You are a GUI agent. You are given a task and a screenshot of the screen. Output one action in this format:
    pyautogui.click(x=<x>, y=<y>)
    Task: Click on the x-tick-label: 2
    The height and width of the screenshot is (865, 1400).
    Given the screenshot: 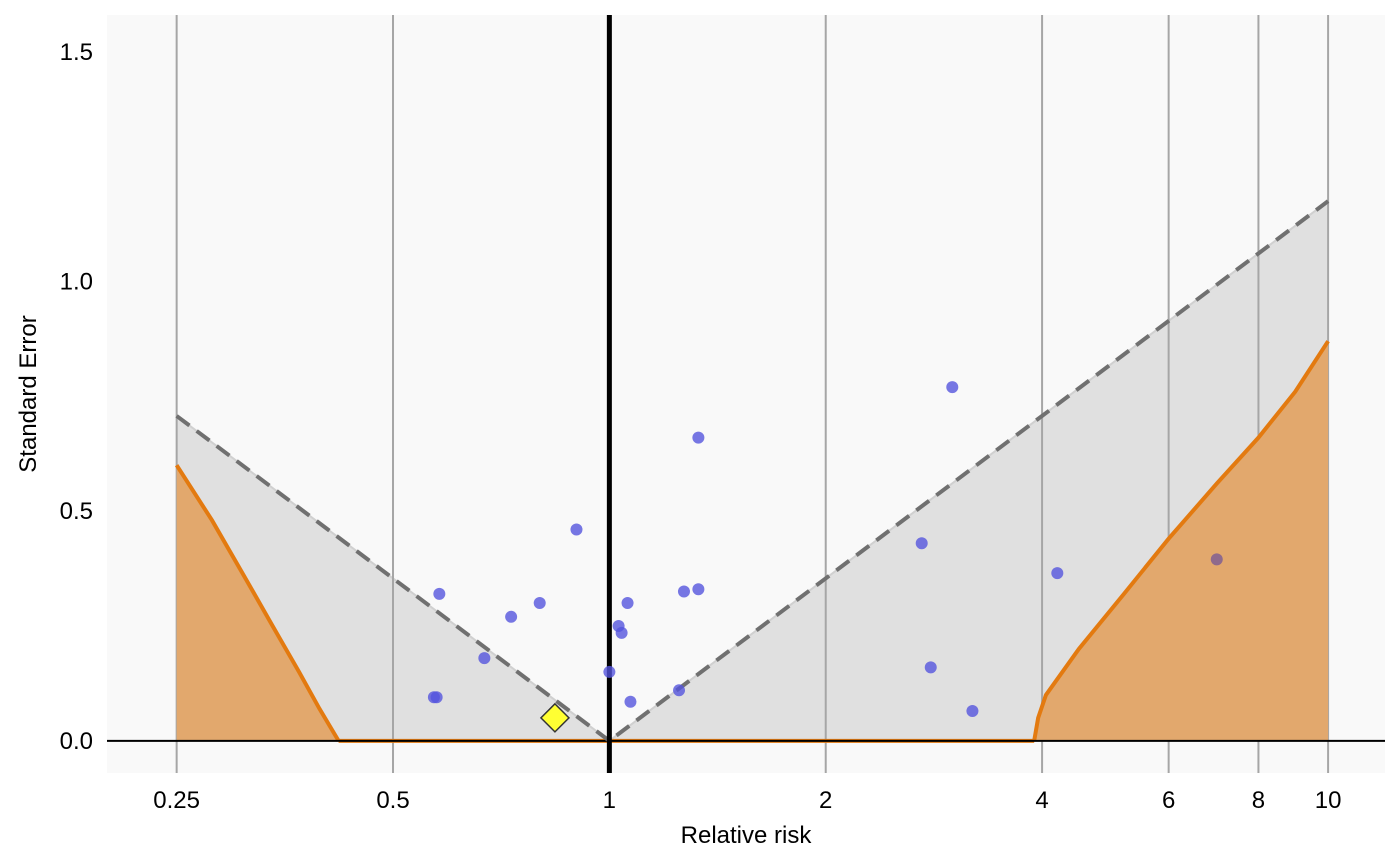 What is the action you would take?
    pyautogui.click(x=825, y=800)
    